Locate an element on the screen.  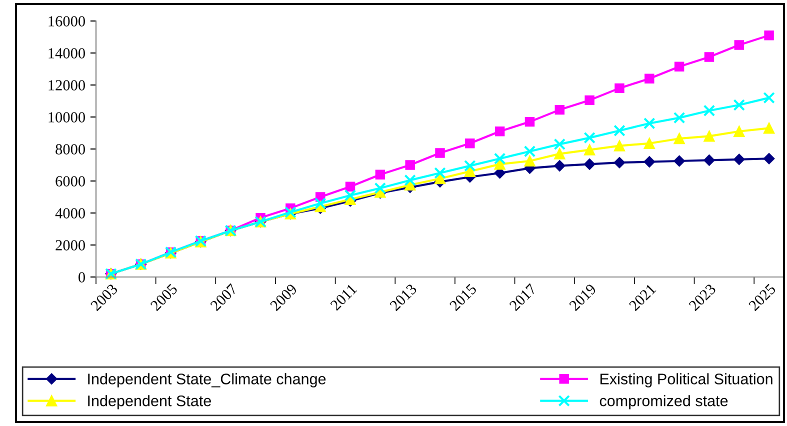
y-tick-label: 12000 is located at coordinates (66, 85).